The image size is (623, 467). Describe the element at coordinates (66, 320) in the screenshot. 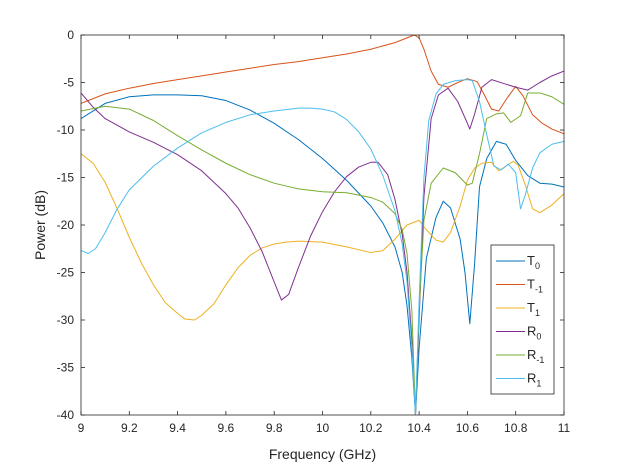

I see `y-tick-label: -30` at that location.